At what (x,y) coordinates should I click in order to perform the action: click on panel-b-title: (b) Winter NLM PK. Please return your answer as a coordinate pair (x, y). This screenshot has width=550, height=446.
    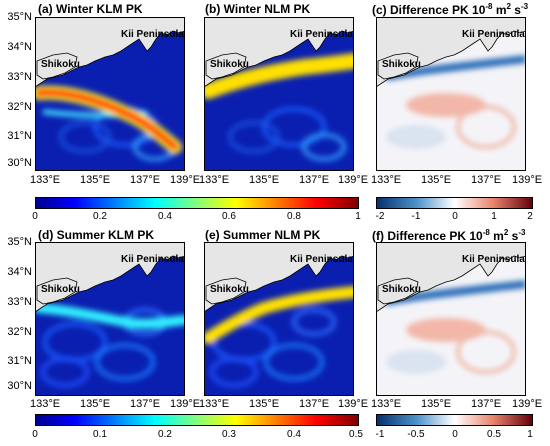
    Looking at the image, I should click on (258, 9).